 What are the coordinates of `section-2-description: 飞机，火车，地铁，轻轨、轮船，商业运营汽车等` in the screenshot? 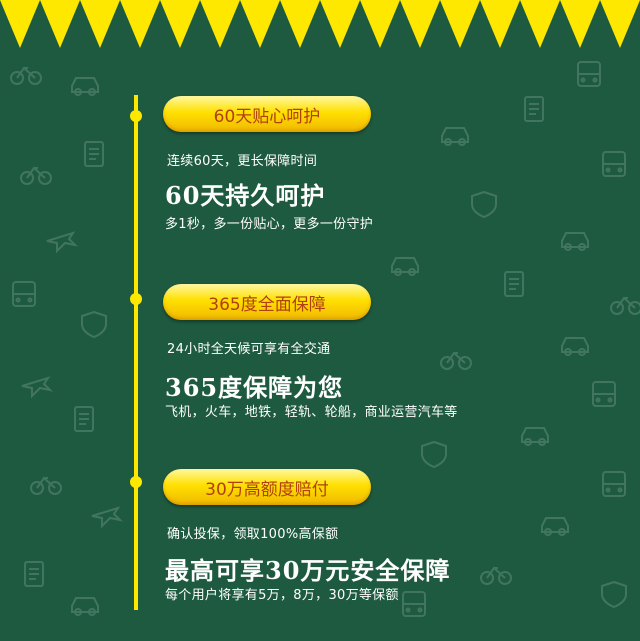 It's located at (311, 412).